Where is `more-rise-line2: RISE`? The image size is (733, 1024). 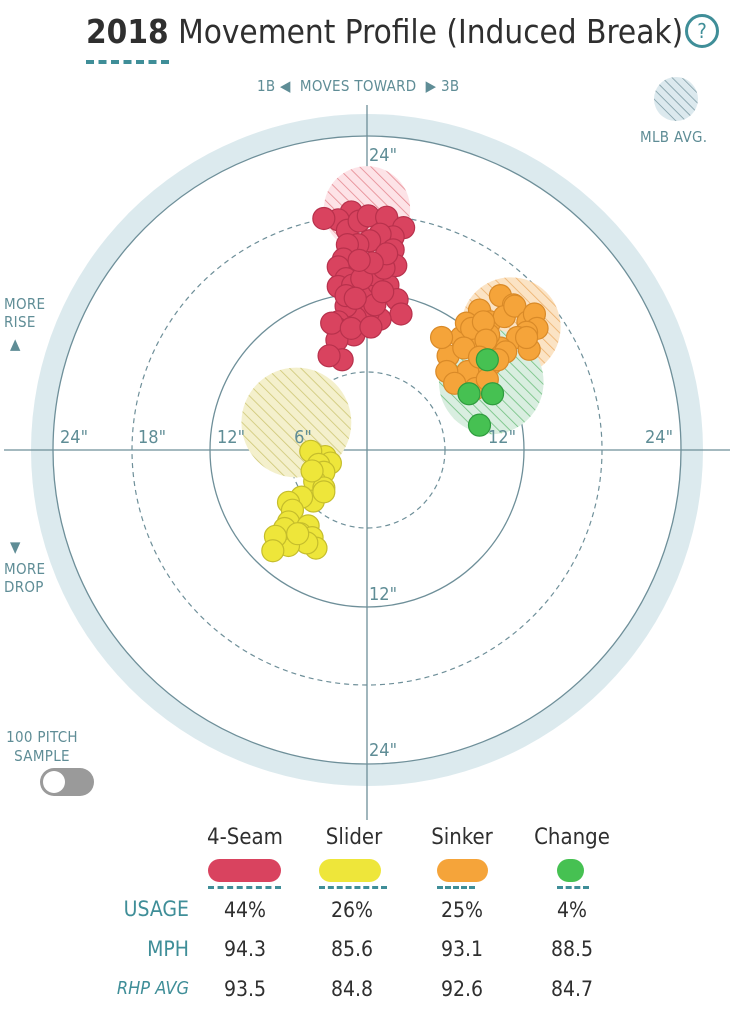 more-rise-line2: RISE is located at coordinates (20, 322).